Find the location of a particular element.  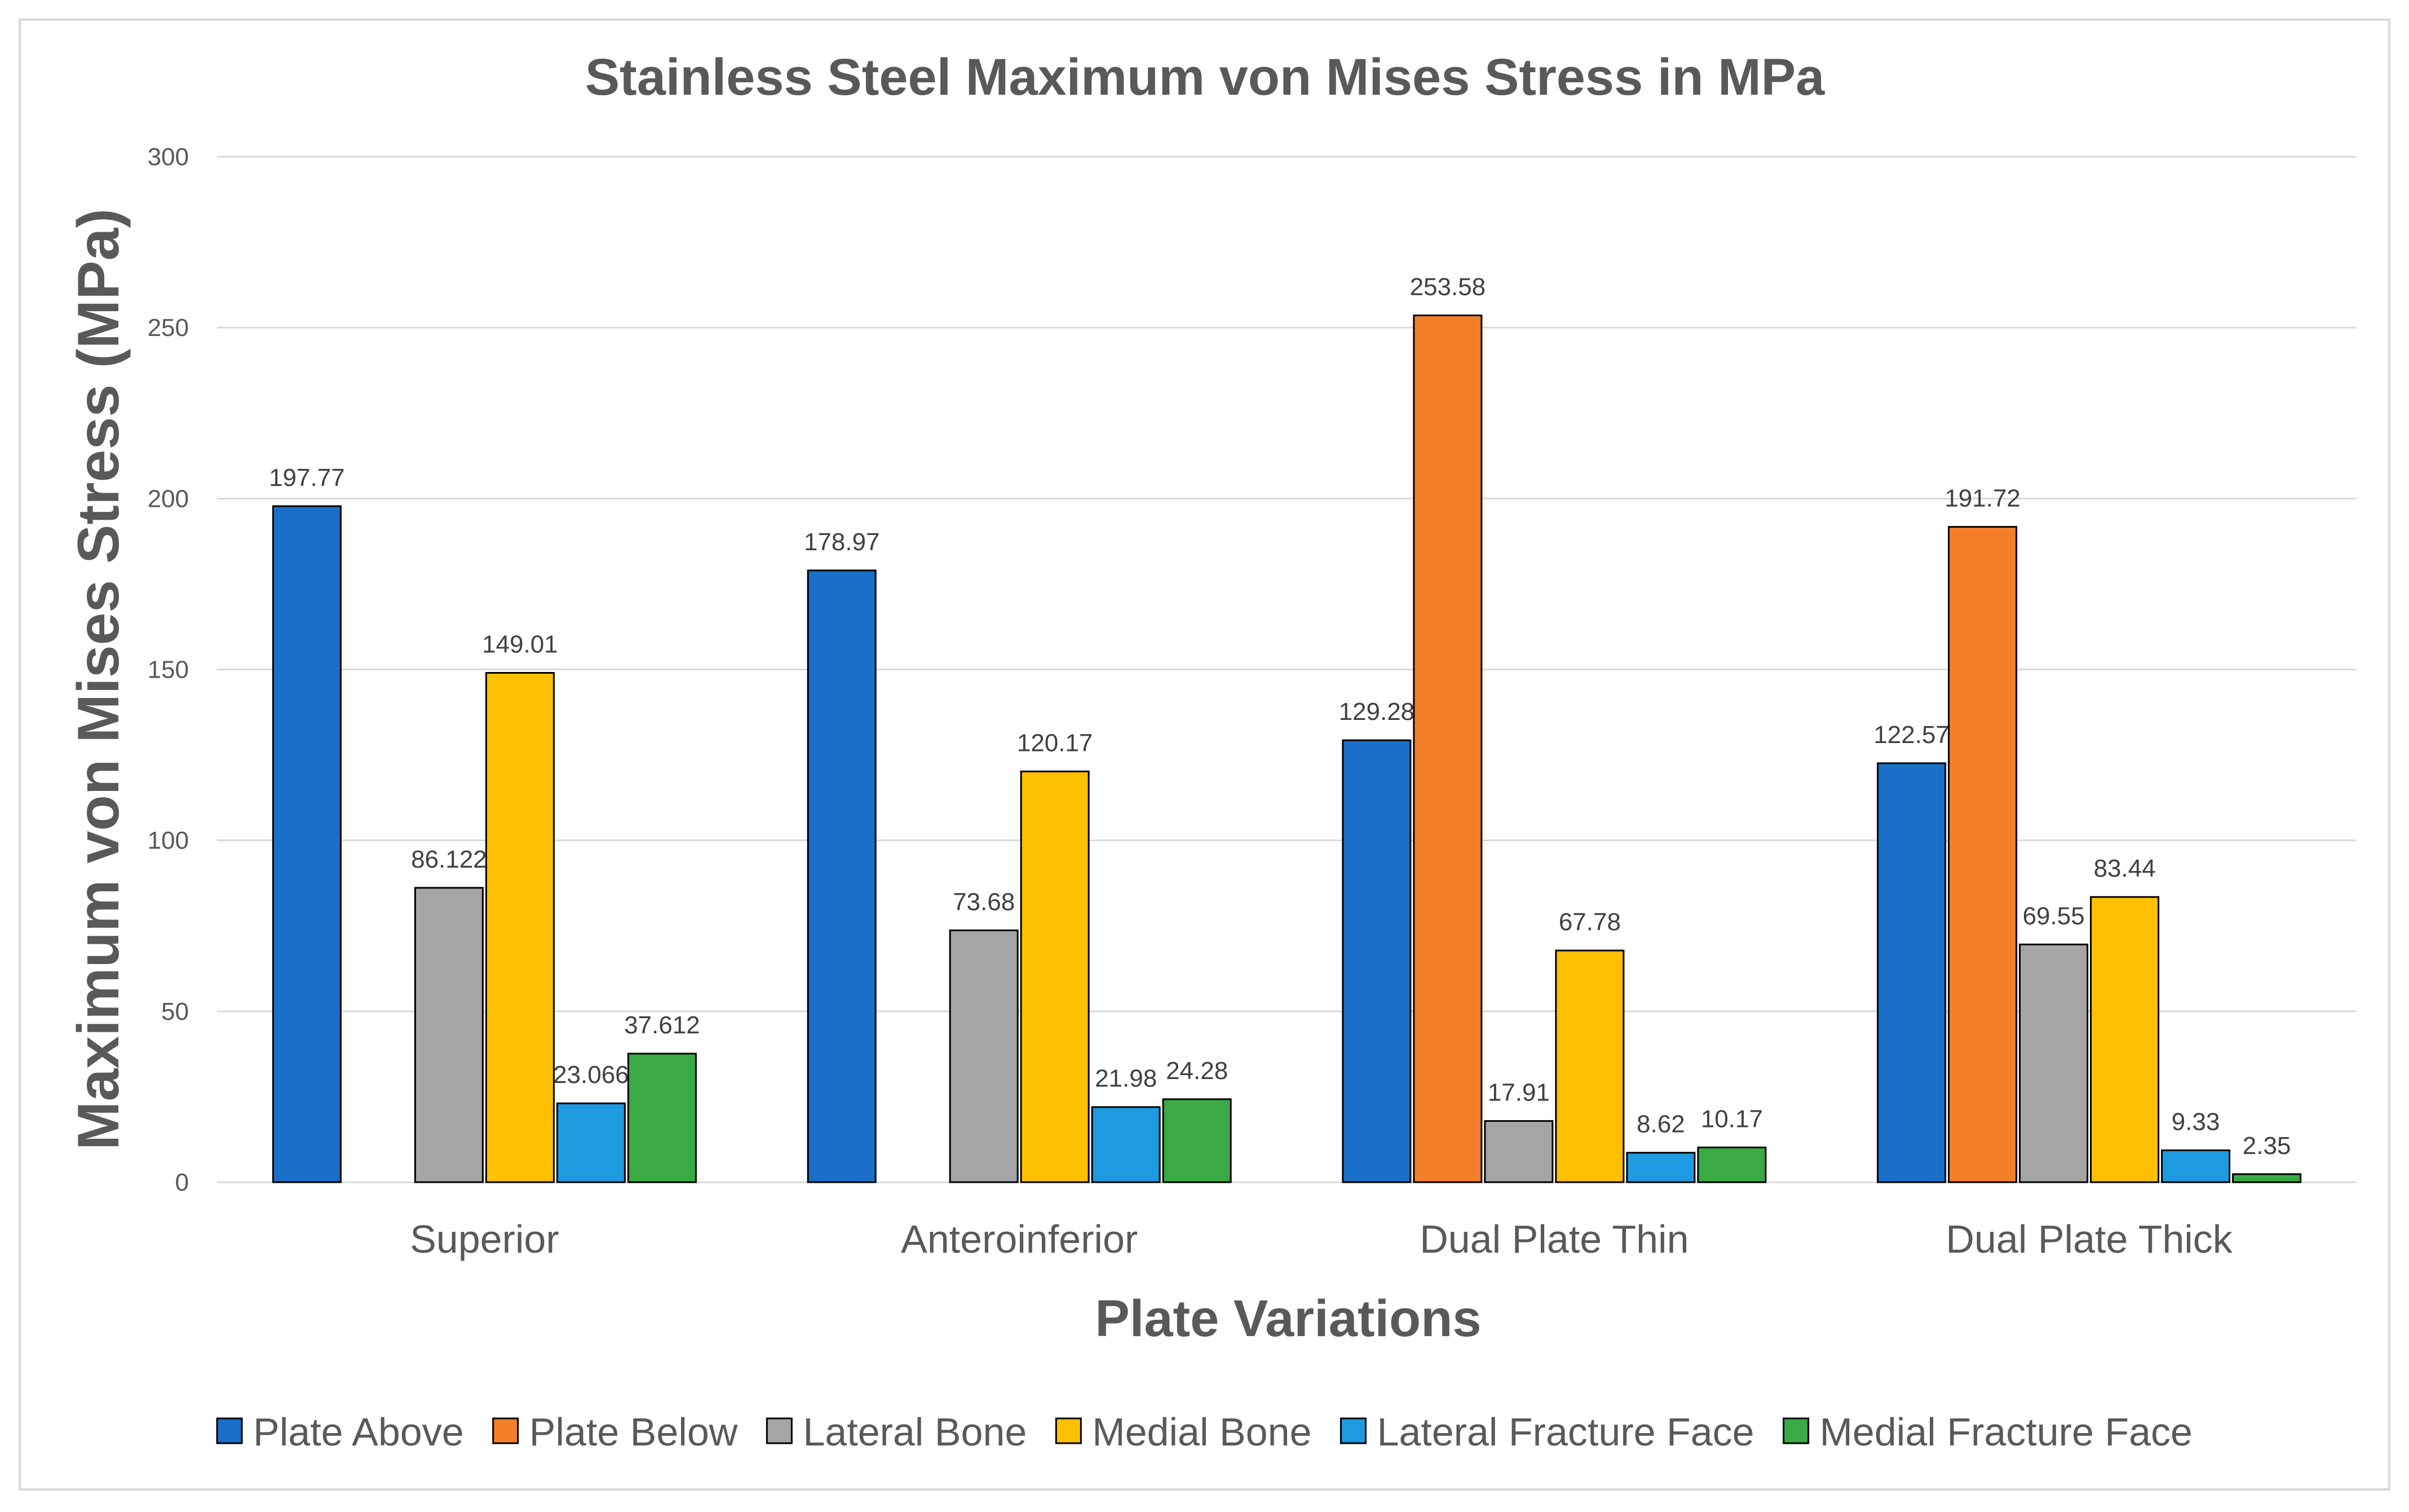

legend-label: Lateral Bone is located at coordinates (915, 1432).